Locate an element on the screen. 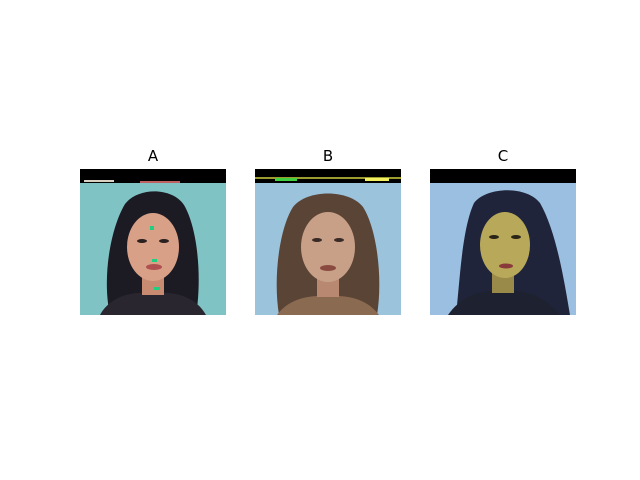  portrait-image-b is located at coordinates (328, 242).